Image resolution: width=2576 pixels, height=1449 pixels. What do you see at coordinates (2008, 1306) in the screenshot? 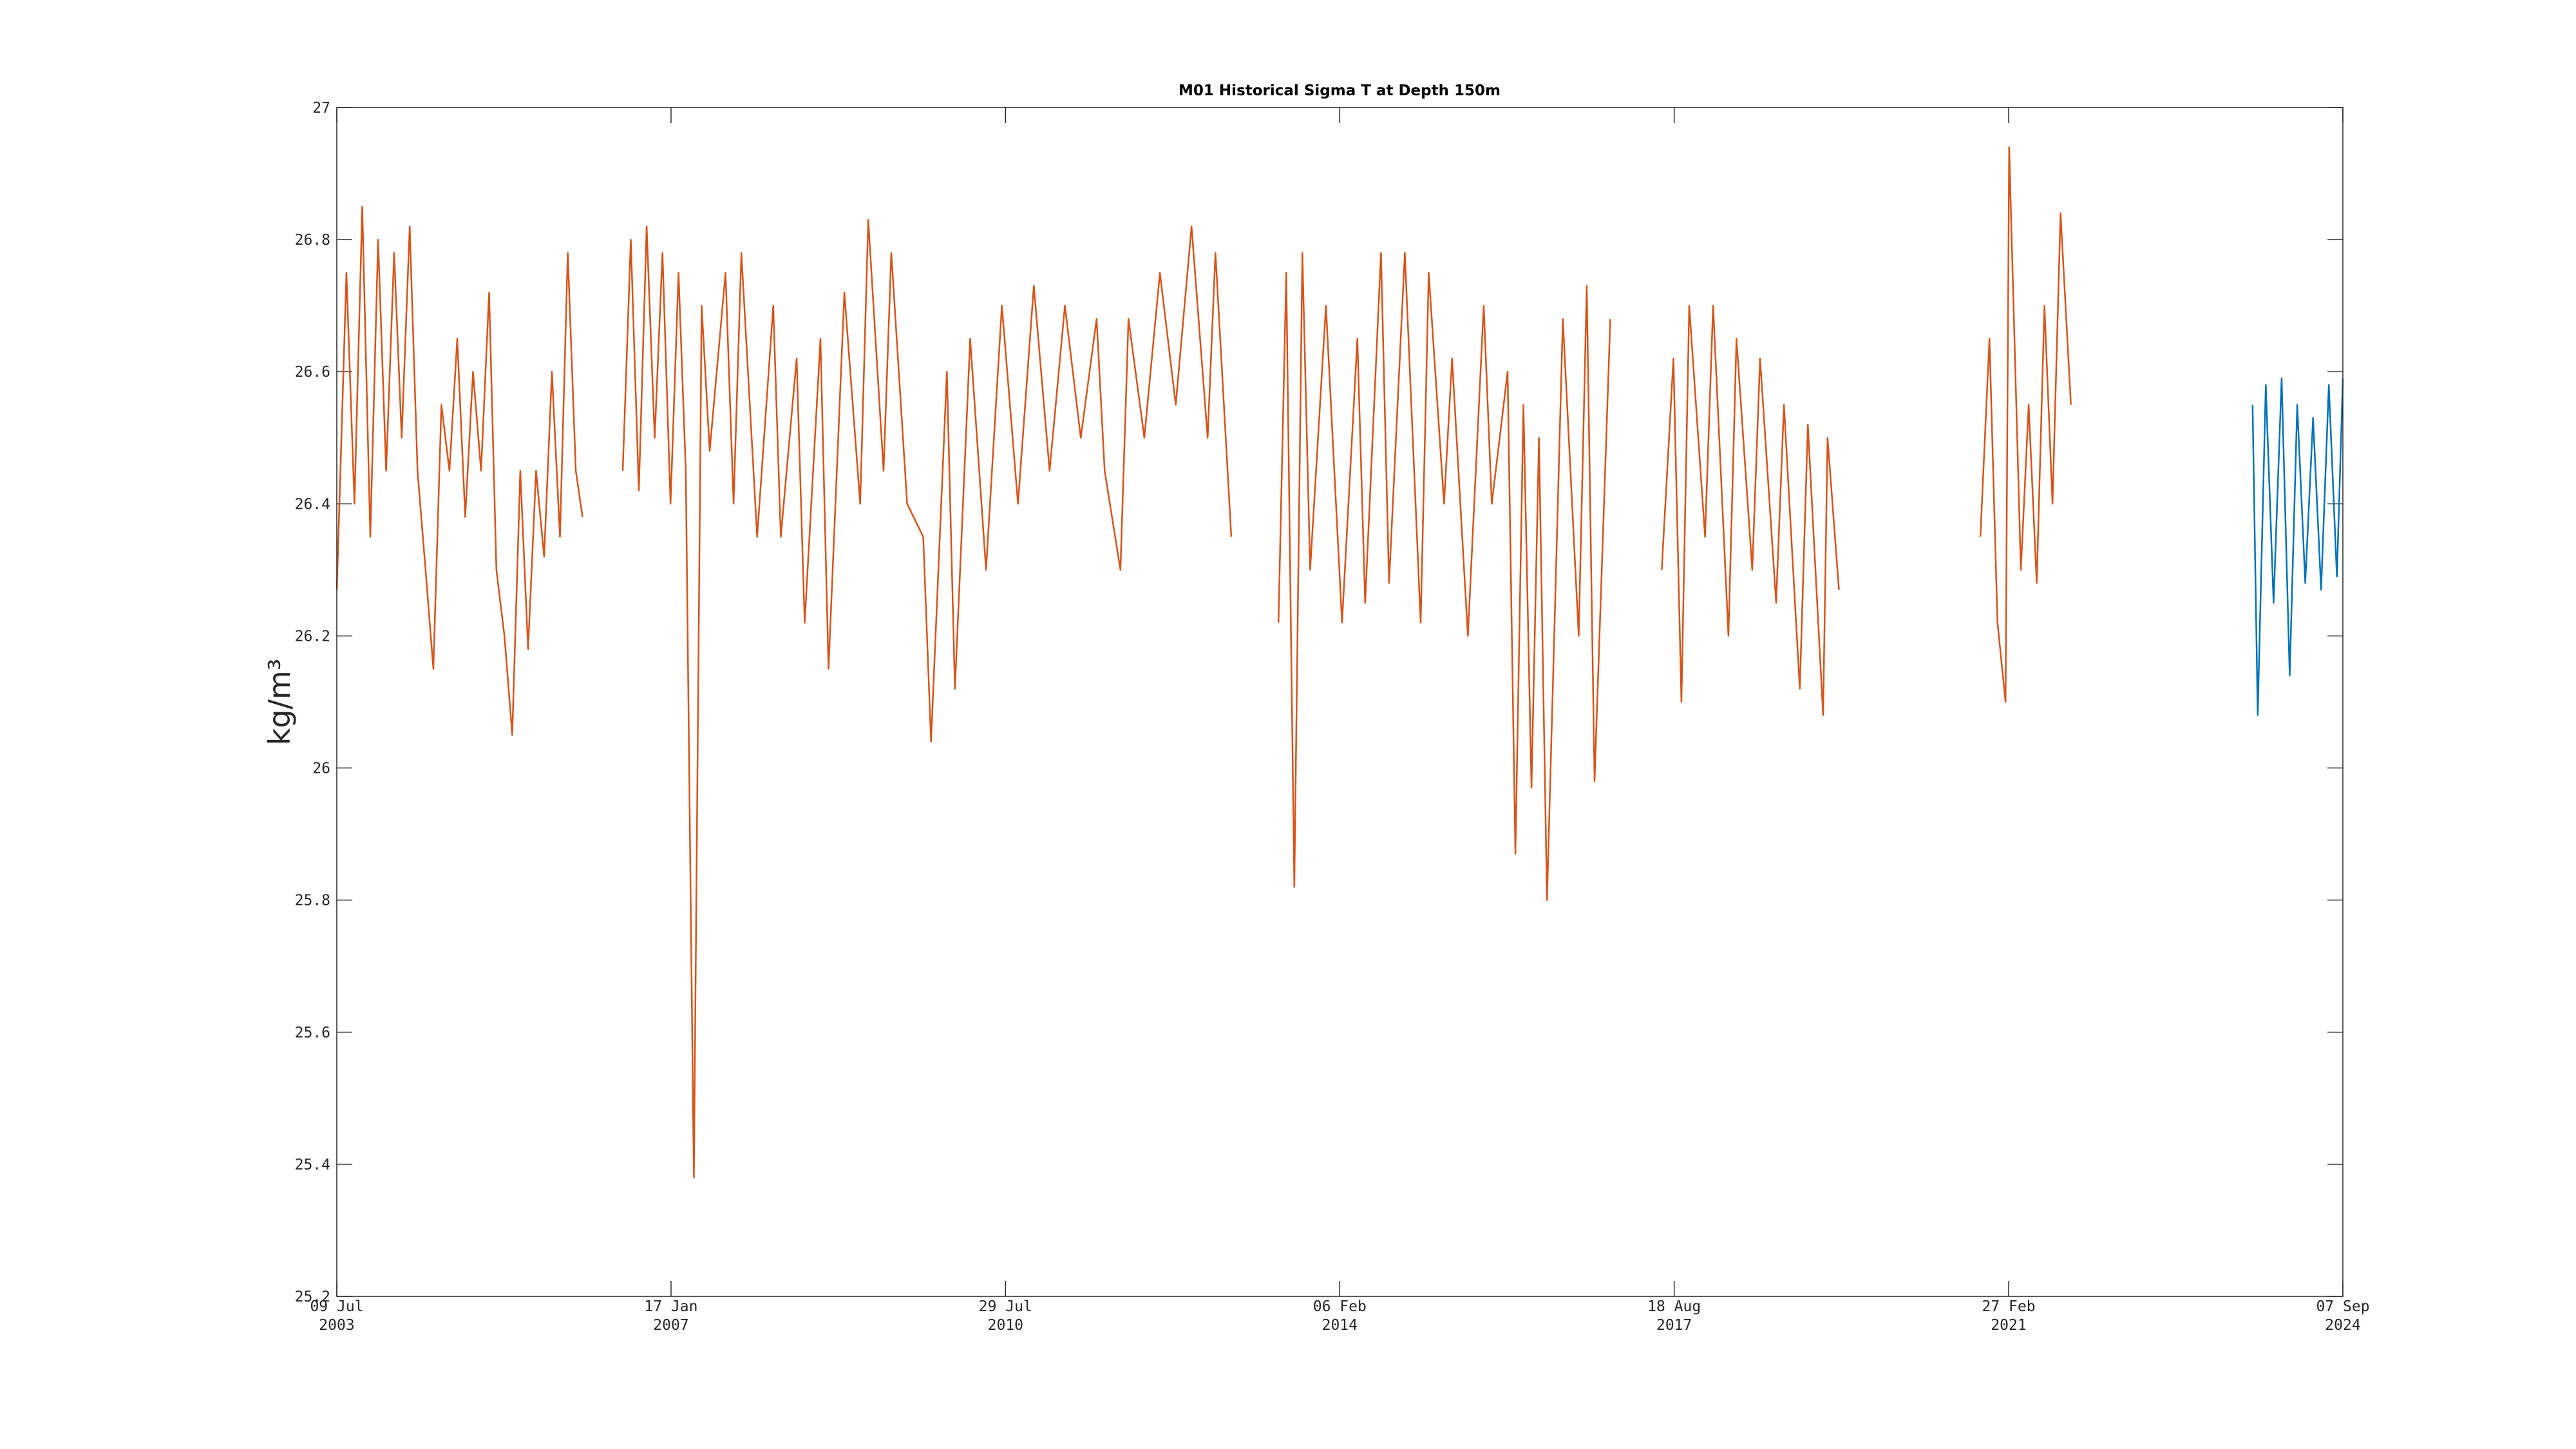
I see `x-tick-label: 27 Feb` at bounding box center [2008, 1306].